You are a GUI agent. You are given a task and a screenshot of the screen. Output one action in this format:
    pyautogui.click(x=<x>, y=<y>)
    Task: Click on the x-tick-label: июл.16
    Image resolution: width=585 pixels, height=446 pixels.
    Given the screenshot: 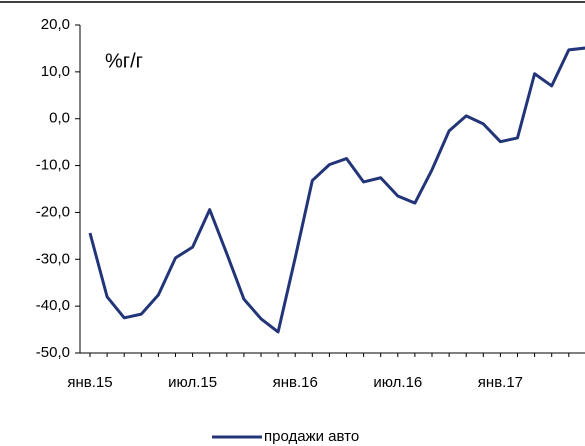 What is the action you would take?
    pyautogui.click(x=397, y=382)
    